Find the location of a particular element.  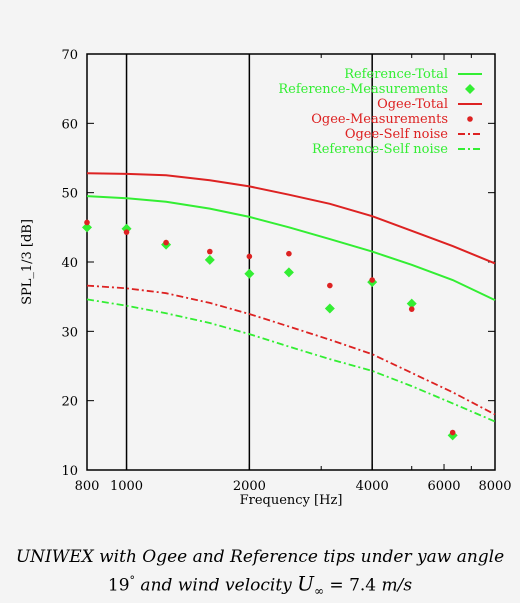

x-tick-label: 2000 is located at coordinates (249, 486).